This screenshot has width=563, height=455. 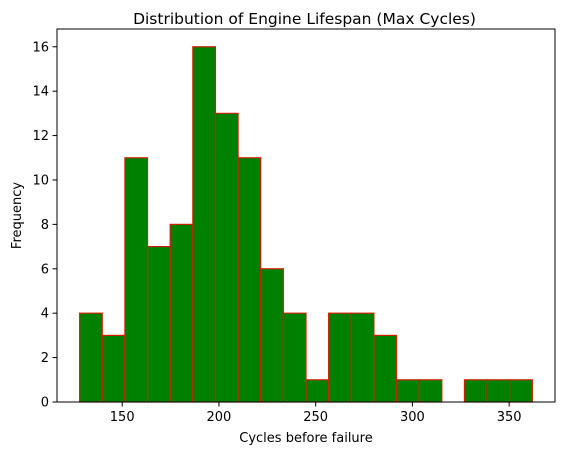 What do you see at coordinates (40, 92) in the screenshot?
I see `y-tick-label: 14` at bounding box center [40, 92].